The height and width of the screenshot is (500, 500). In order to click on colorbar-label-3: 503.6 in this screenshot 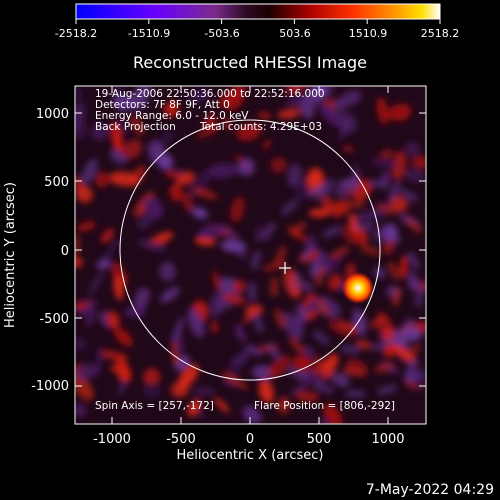, I will do `click(295, 33)`.